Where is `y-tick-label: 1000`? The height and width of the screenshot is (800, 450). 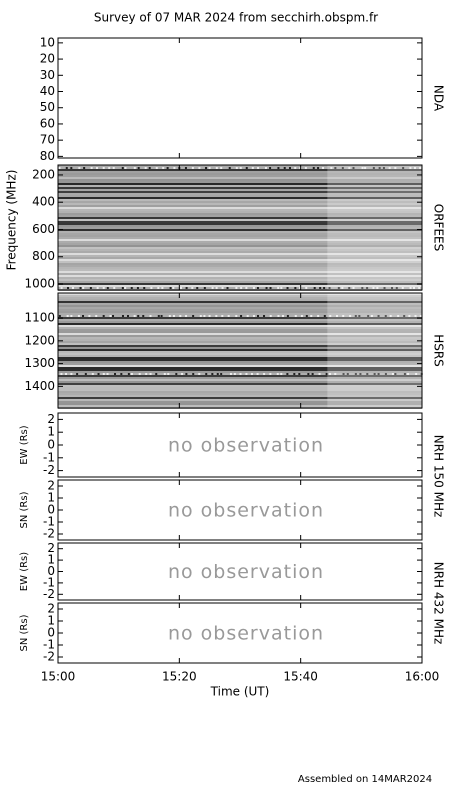 y-tick-label: 1000 is located at coordinates (39, 284).